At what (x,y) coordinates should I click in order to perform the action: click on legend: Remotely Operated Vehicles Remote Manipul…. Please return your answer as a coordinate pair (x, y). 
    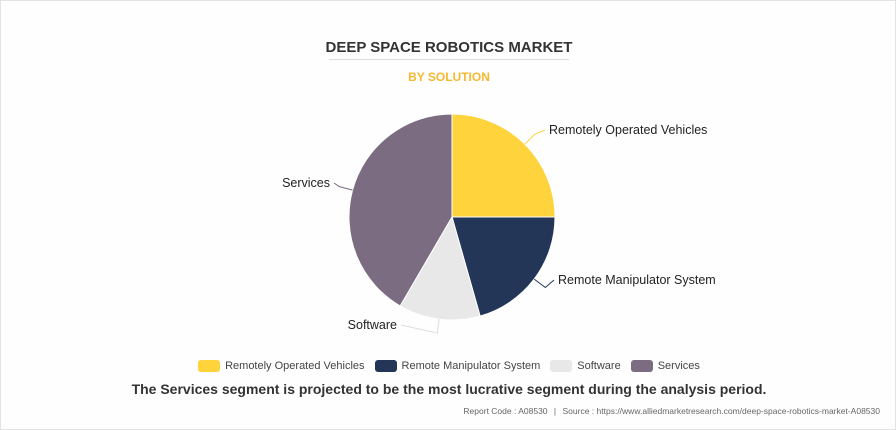
    Looking at the image, I should click on (448, 366).